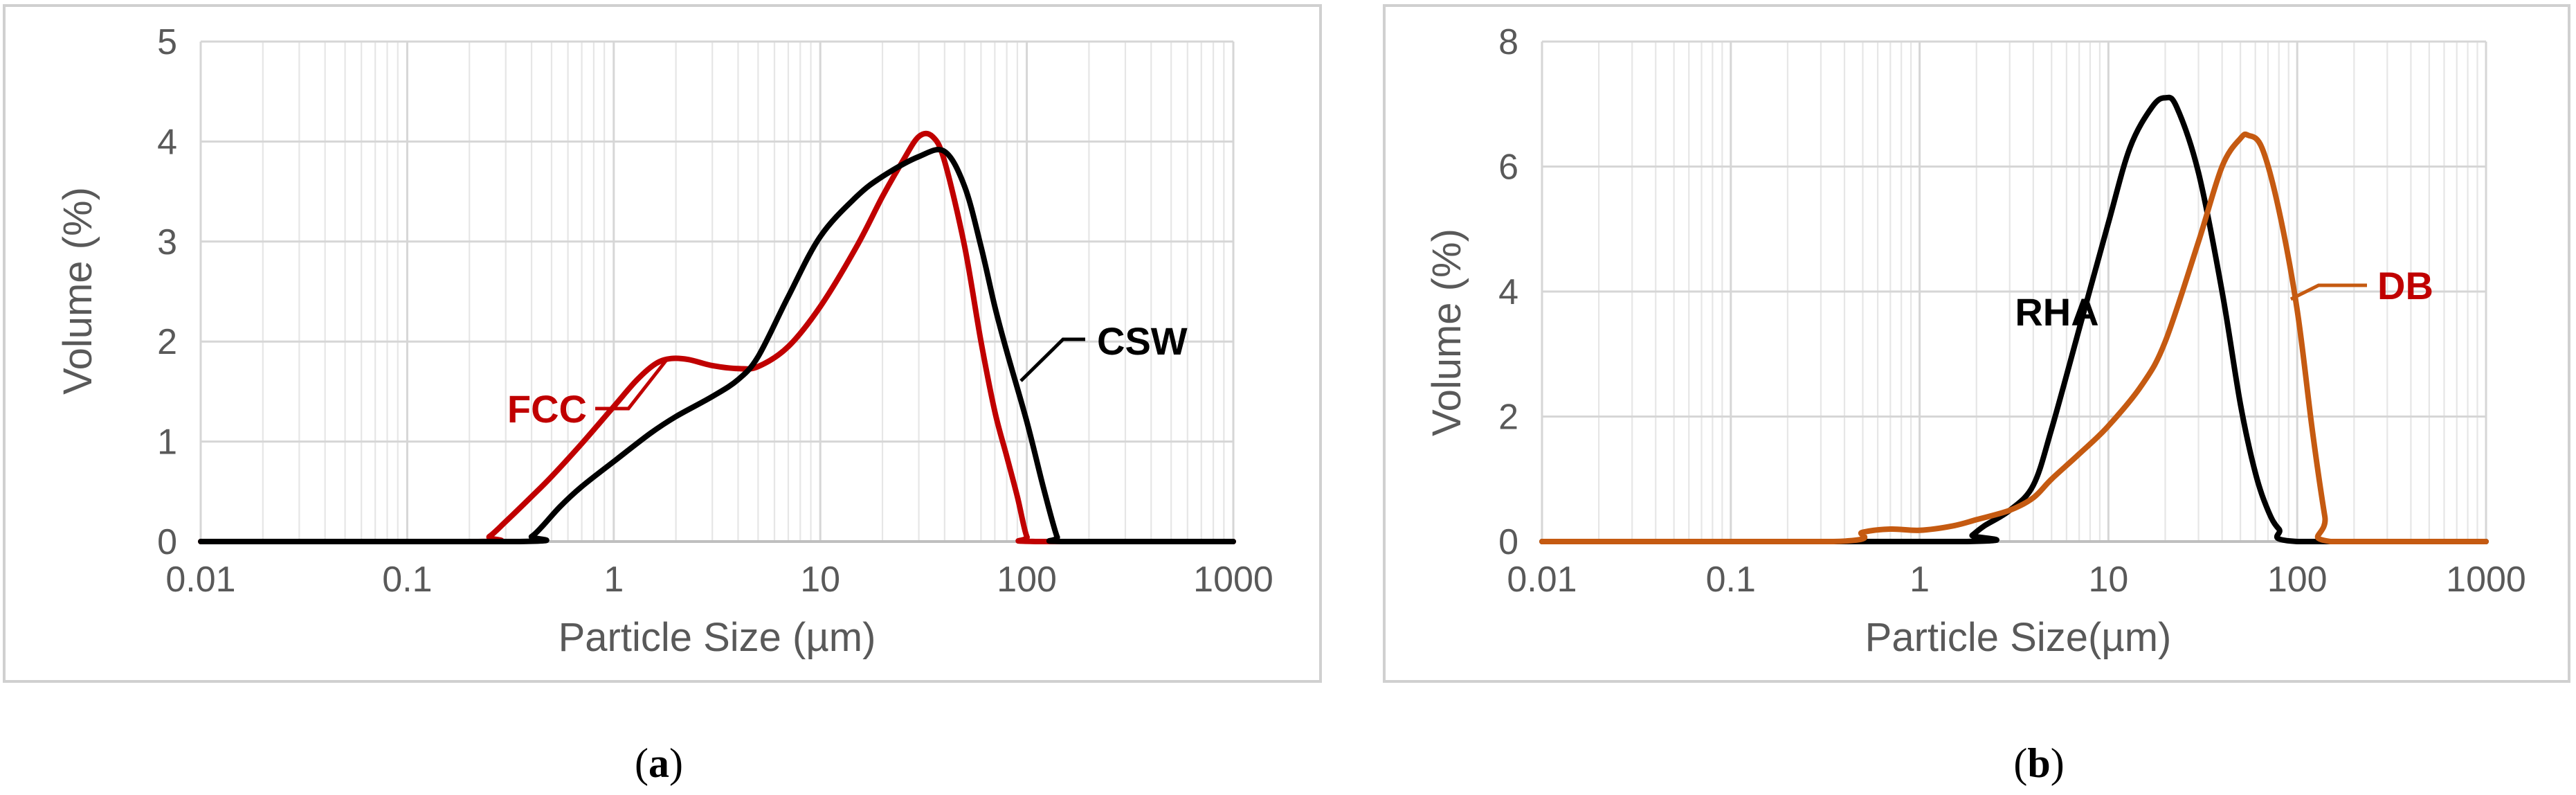  Describe the element at coordinates (2018, 637) in the screenshot. I see `x-axis-label: Particle Size(µm)` at that location.